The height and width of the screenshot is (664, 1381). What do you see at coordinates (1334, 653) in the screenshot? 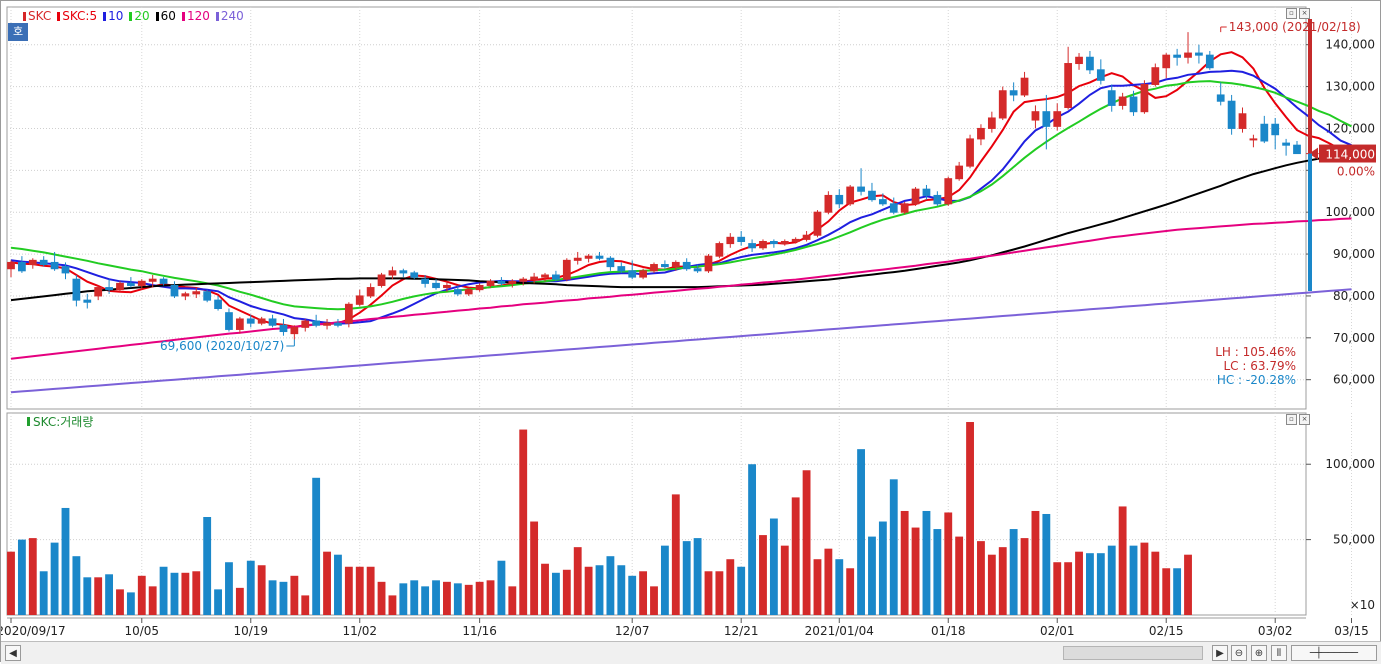
I see `zoom-slider: ─┼──────` at bounding box center [1334, 653].